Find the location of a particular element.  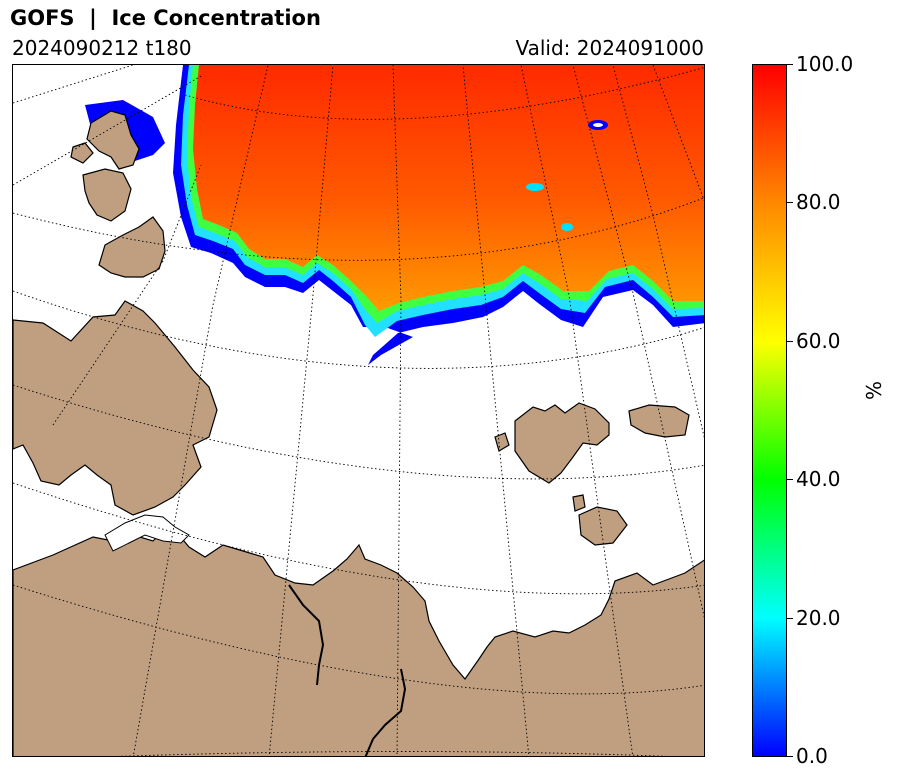

land-novaya-zemlya is located at coordinates (562, 443).